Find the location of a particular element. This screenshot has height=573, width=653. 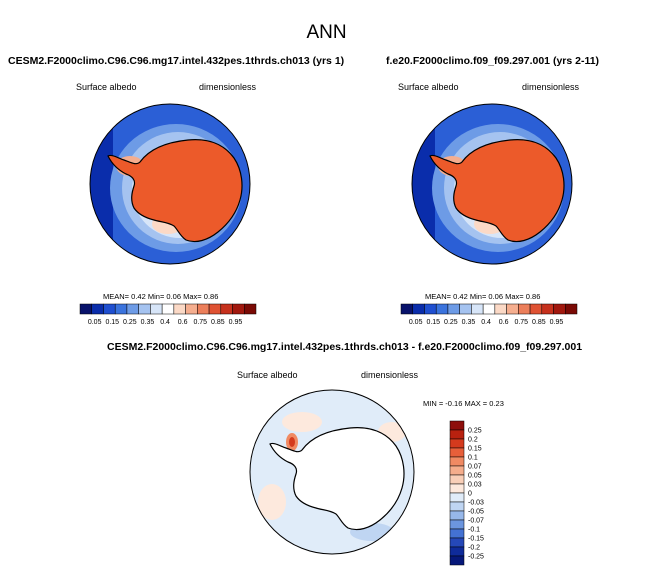

colorbar-tick-label: 0.95 is located at coordinates (236, 322).